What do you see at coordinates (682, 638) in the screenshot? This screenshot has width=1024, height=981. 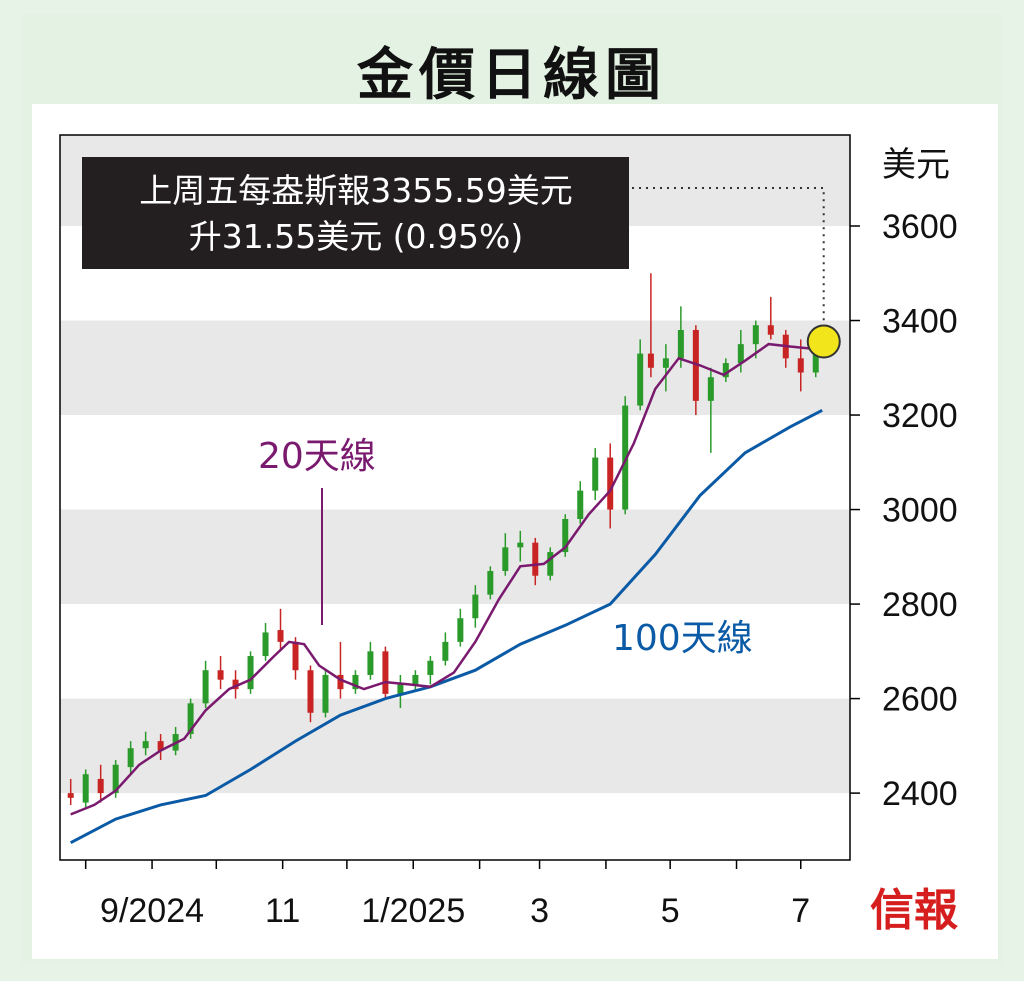 I see `series-label-100day: 100天線` at bounding box center [682, 638].